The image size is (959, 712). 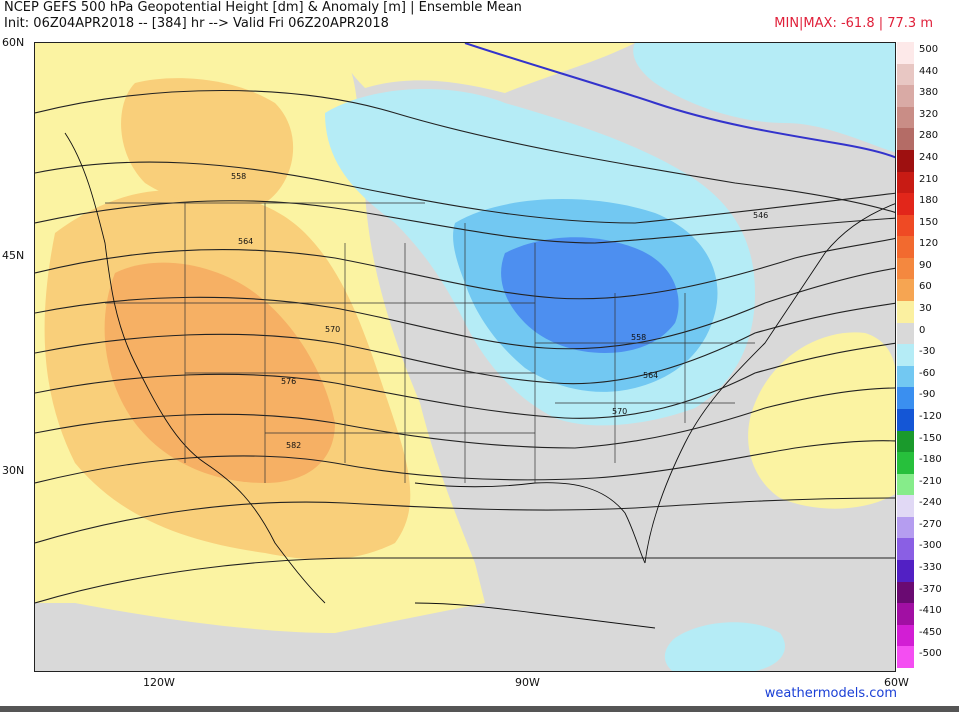 I want to click on legend-label: 90, so click(x=925, y=265).